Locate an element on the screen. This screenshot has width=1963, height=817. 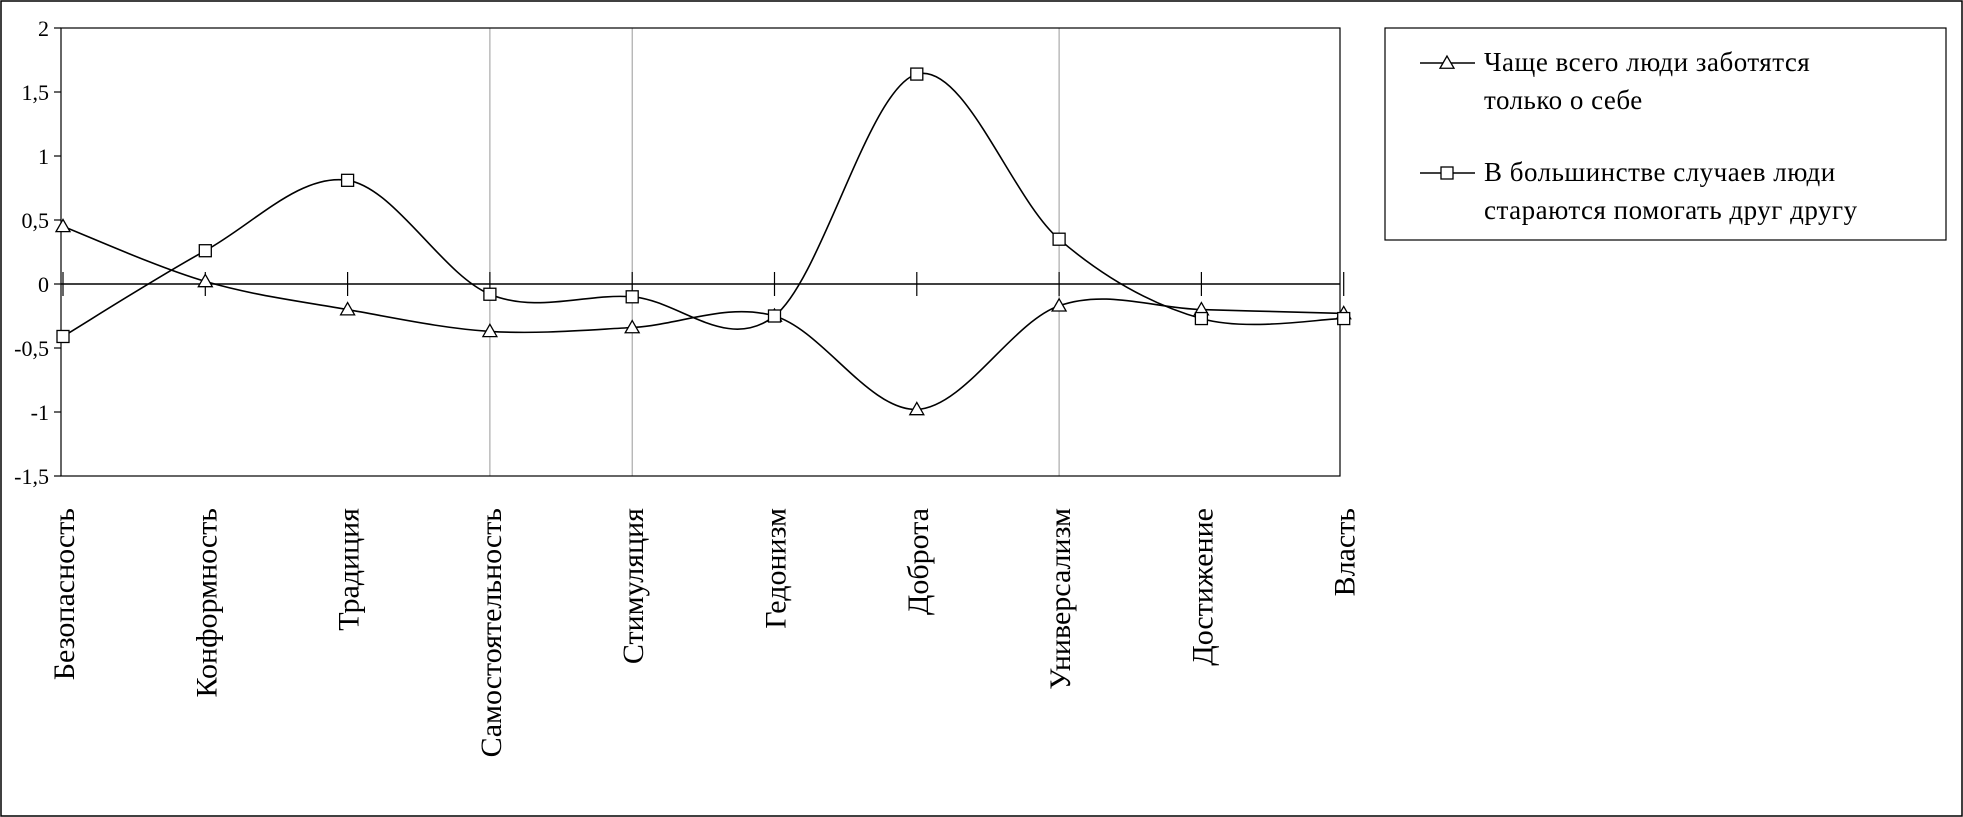
x-tick-label: Гедонизм is located at coordinates (776, 568).